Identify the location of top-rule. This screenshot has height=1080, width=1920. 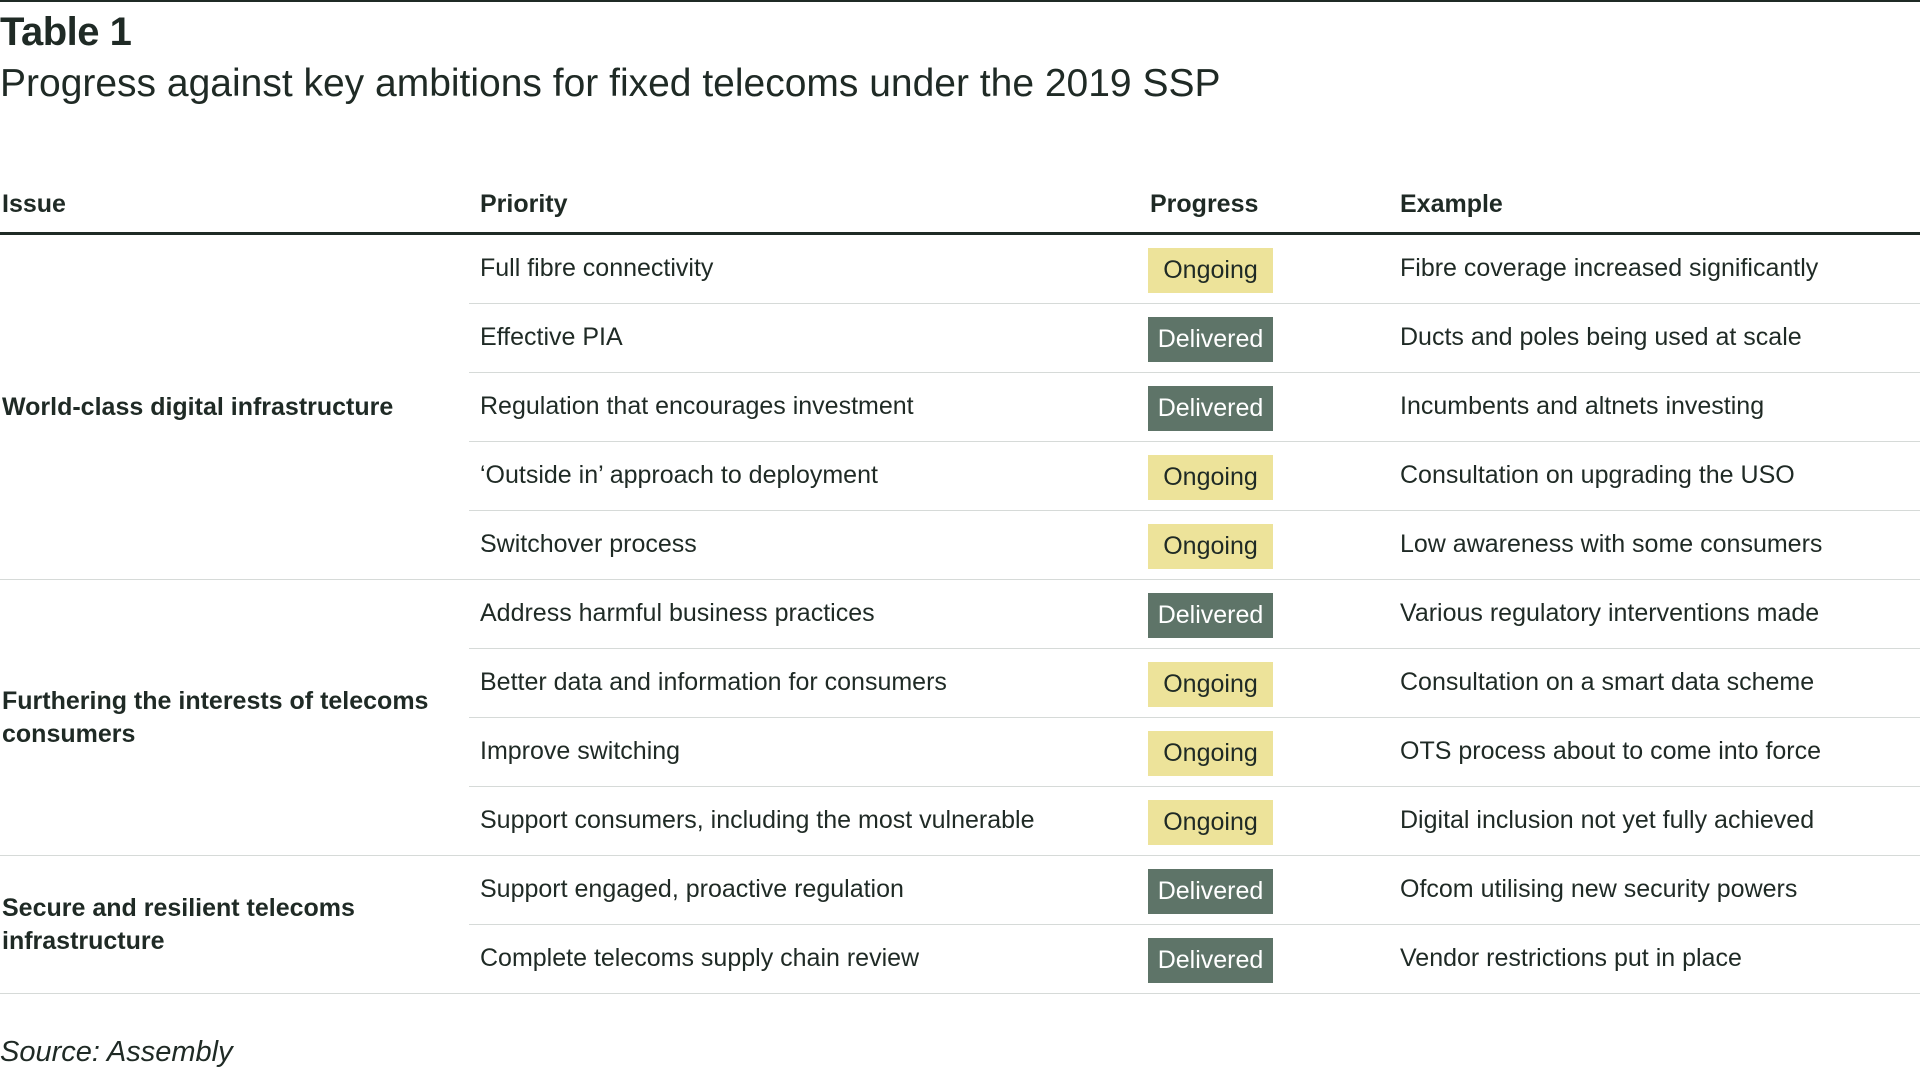
(960, 1).